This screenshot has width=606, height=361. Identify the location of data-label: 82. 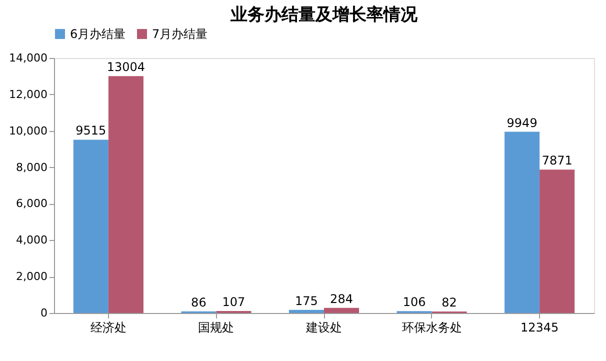
(449, 303).